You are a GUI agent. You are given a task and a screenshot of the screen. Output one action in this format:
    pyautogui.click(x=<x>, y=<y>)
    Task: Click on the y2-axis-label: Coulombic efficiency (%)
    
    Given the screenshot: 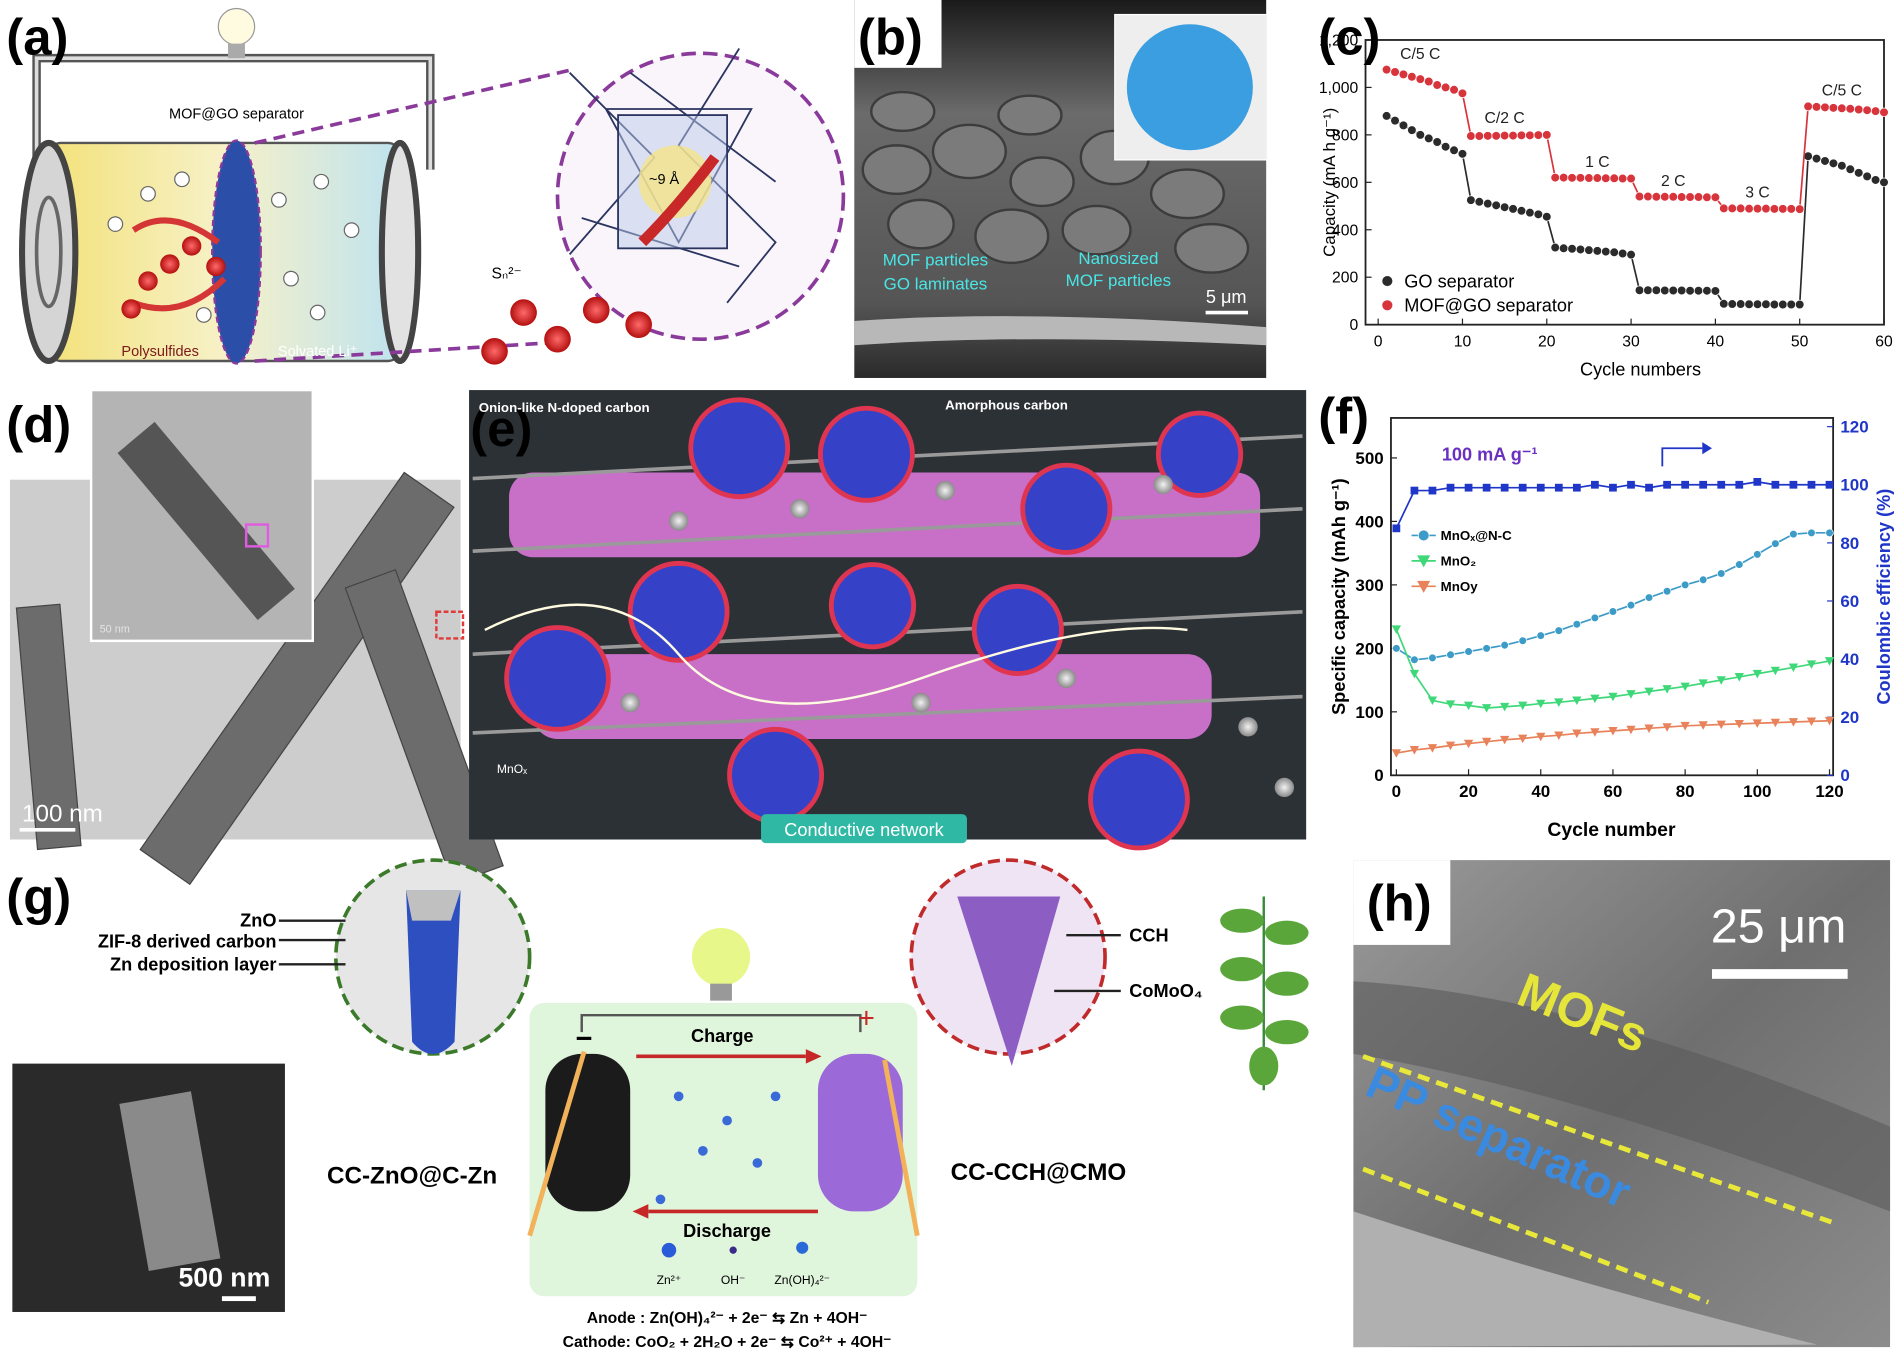 What is the action you would take?
    pyautogui.click(x=1884, y=597)
    